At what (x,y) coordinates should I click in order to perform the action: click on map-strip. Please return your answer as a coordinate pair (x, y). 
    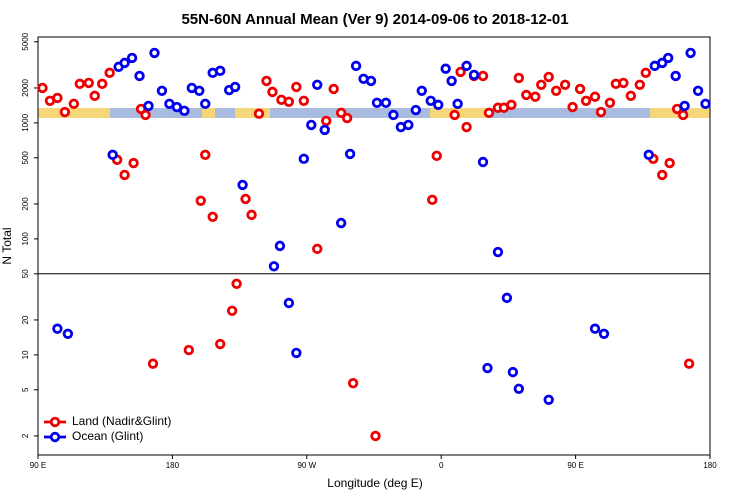
    Looking at the image, I should click on (374, 113).